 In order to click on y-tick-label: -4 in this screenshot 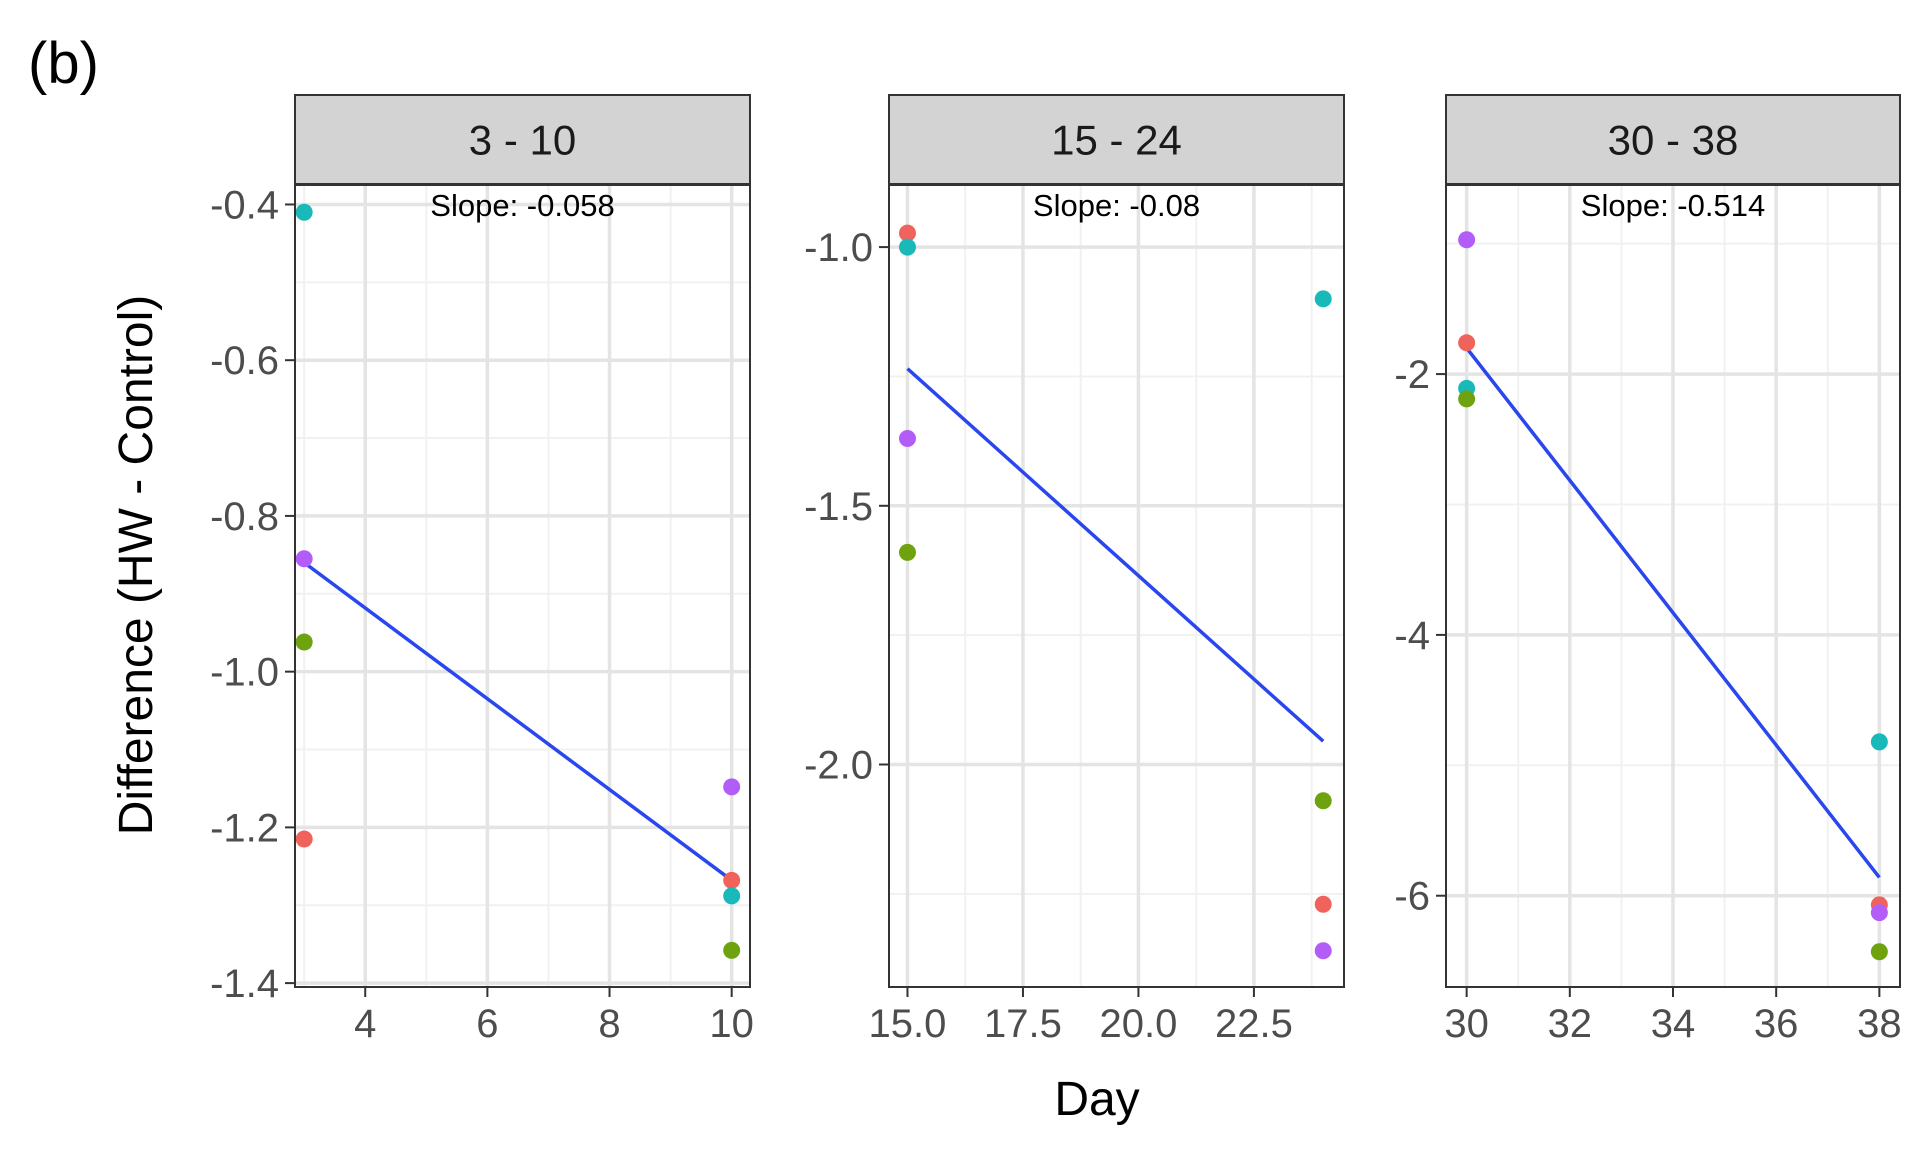, I will do `click(1412, 636)`.